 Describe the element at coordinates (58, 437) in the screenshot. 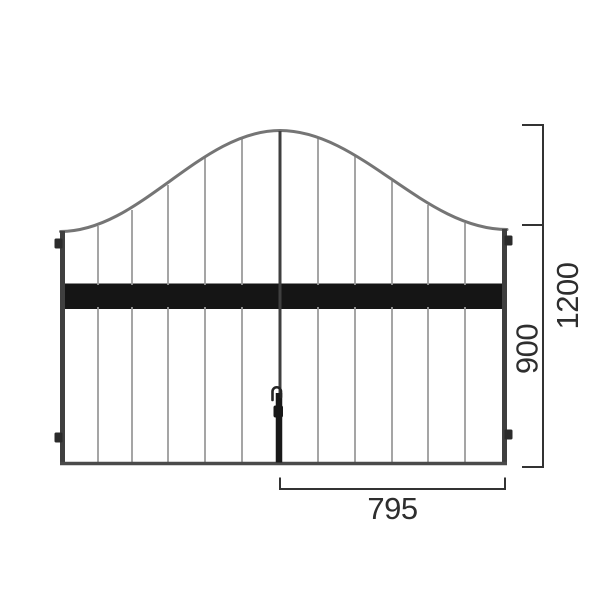

I see `hinge-bottom-left` at that location.